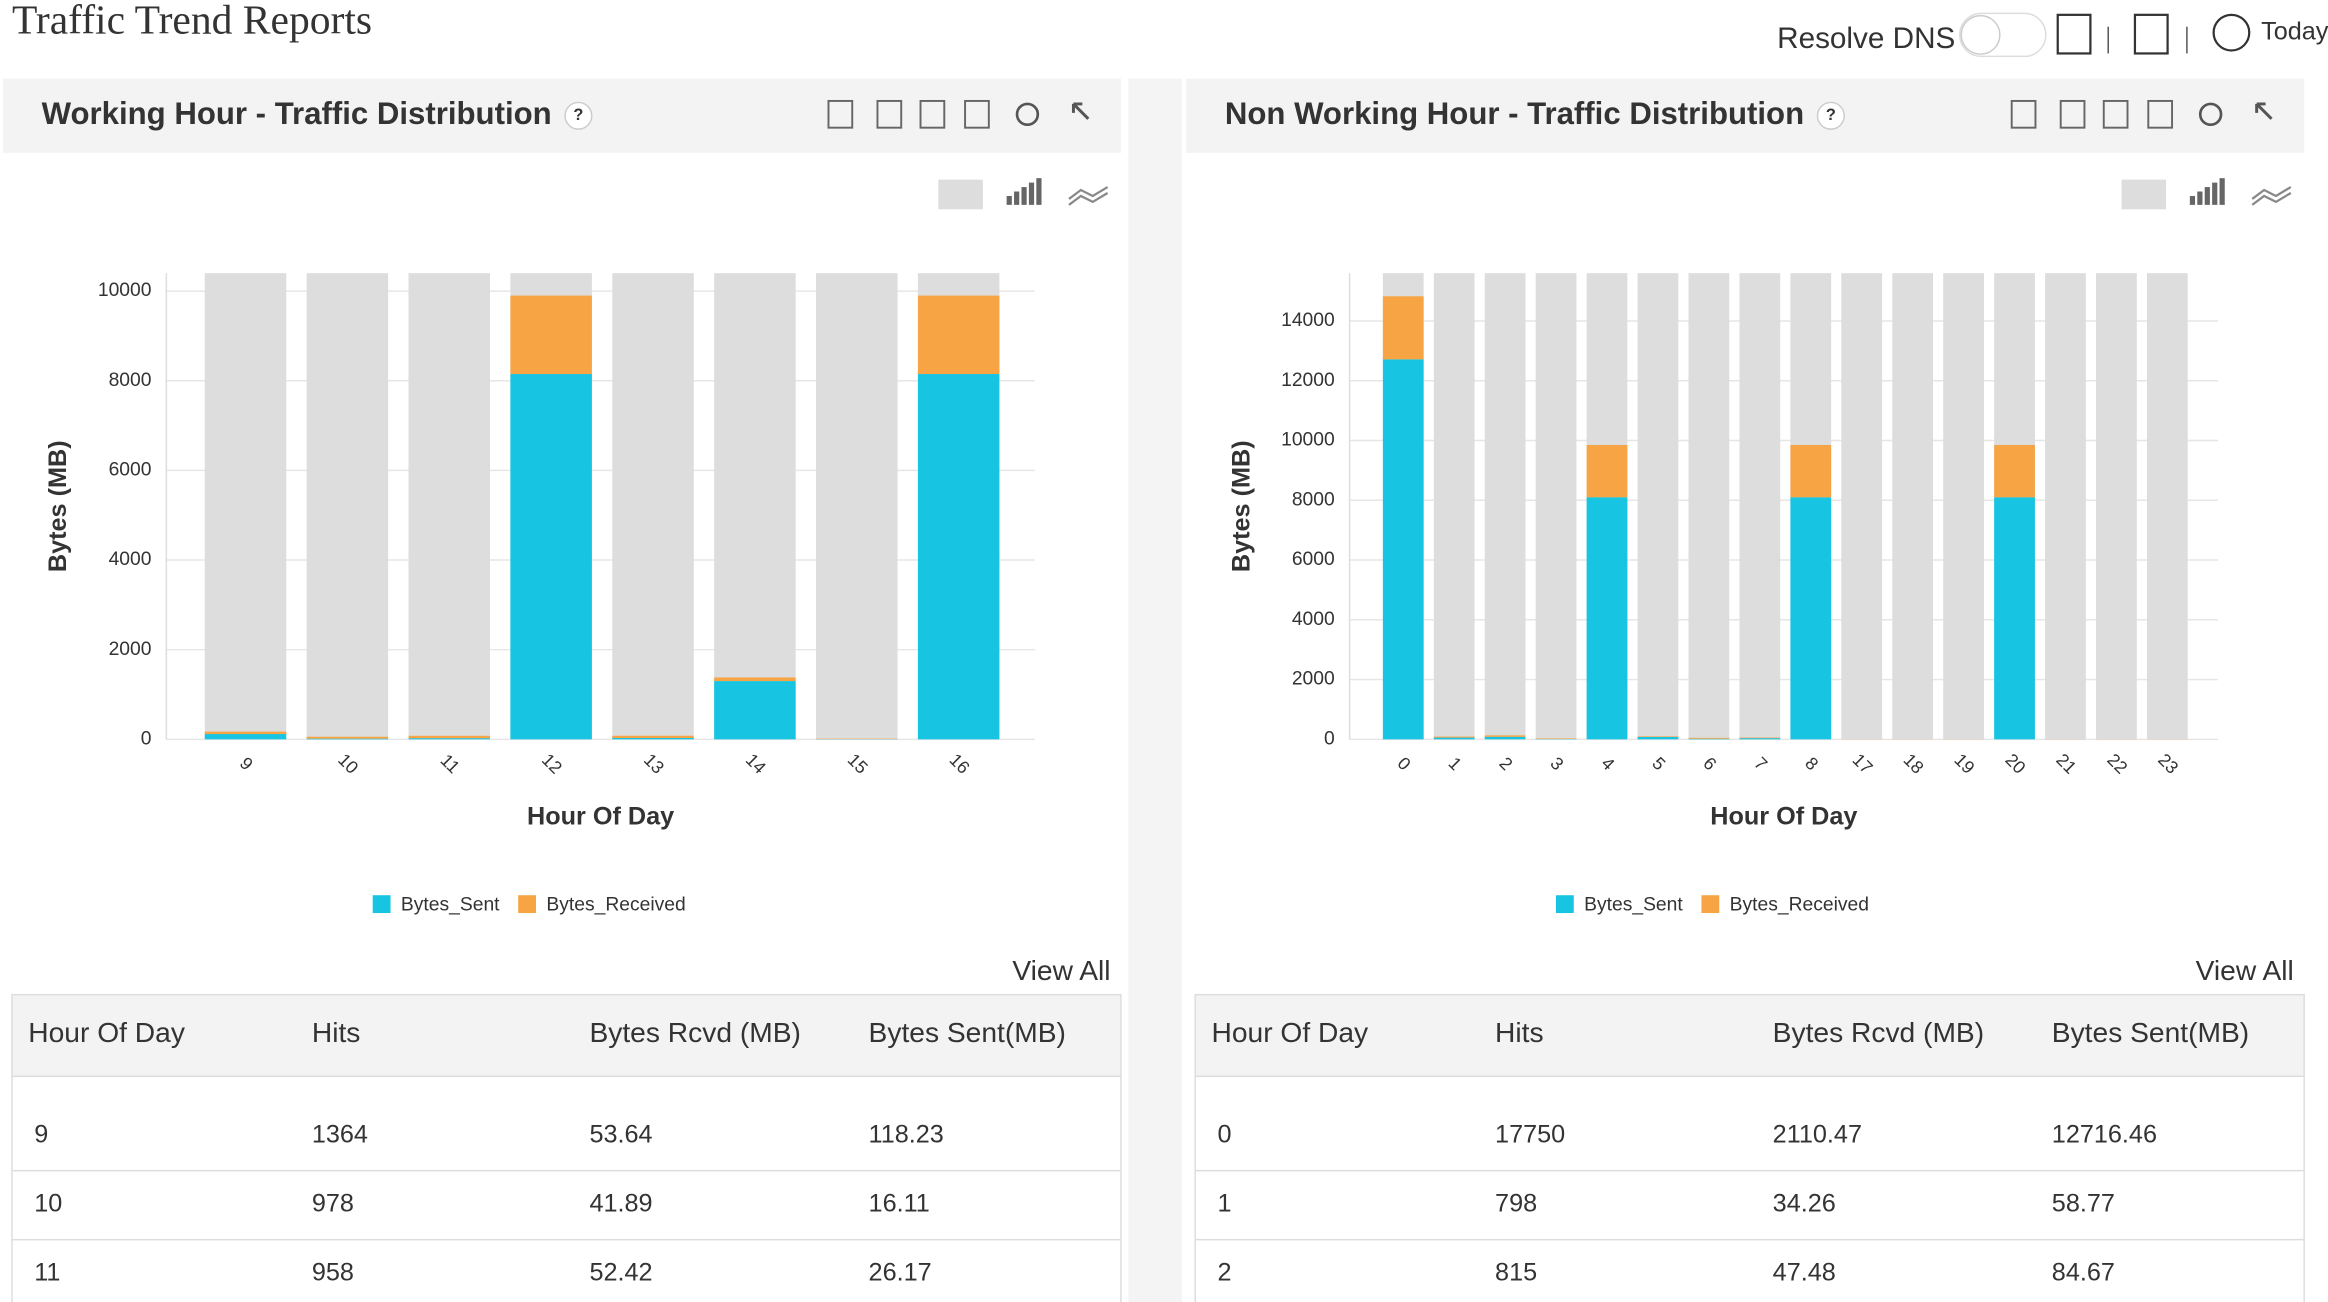 This screenshot has width=2328, height=1302. What do you see at coordinates (2117, 764) in the screenshot?
I see `x-tick-label: 22` at bounding box center [2117, 764].